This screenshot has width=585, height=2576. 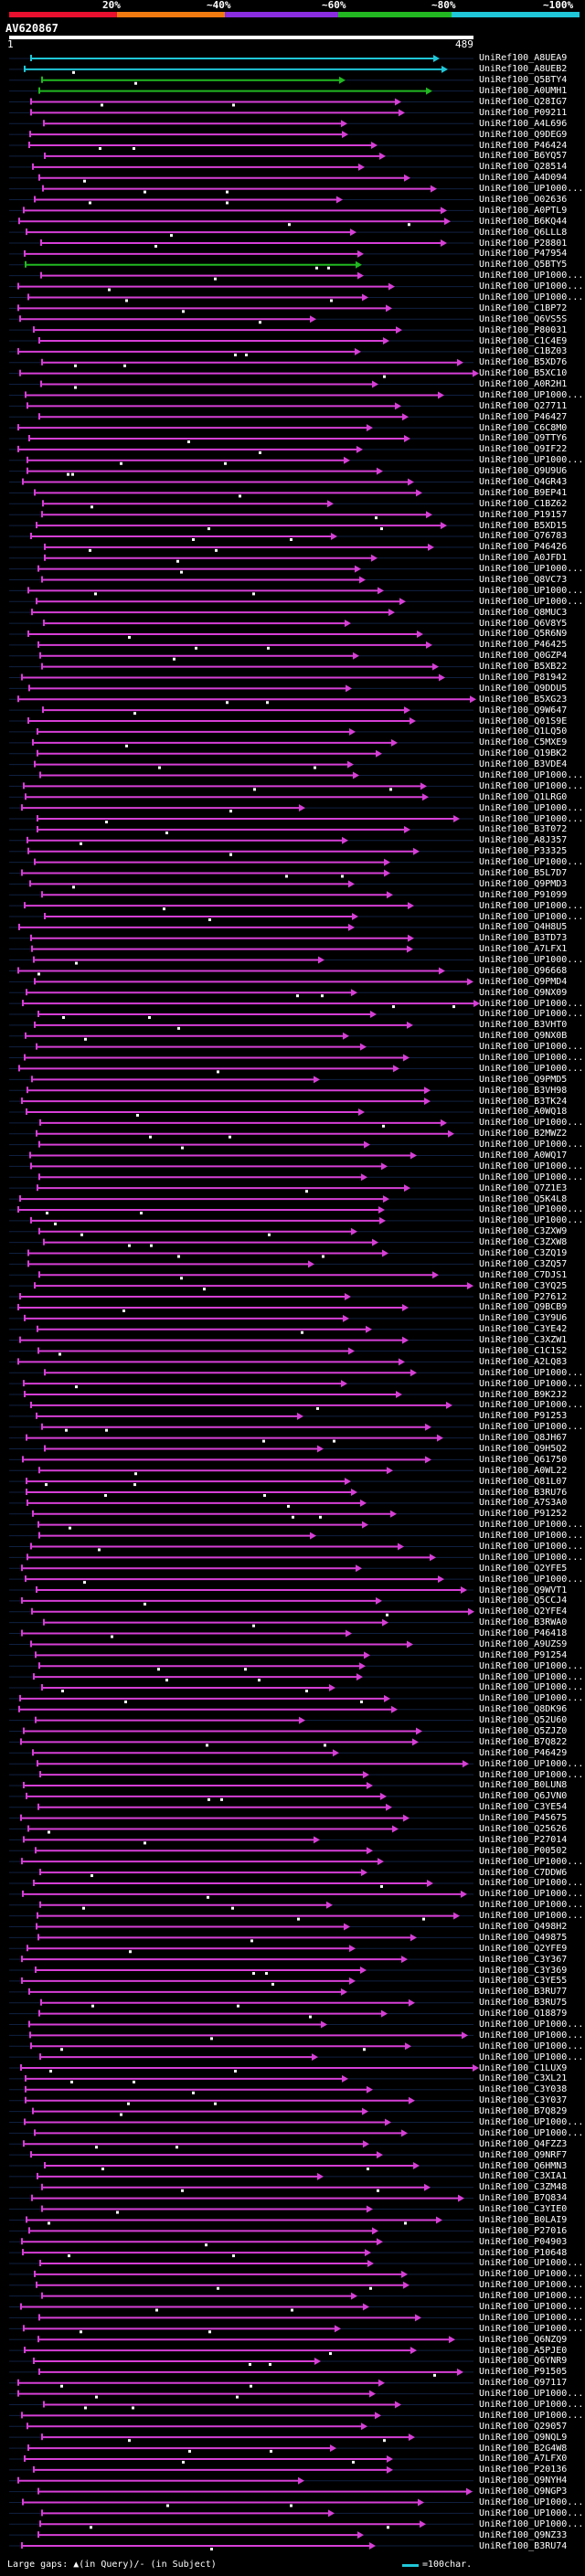 I want to click on hit-label: UniRef100_Q6LLL8, so click(x=523, y=232).